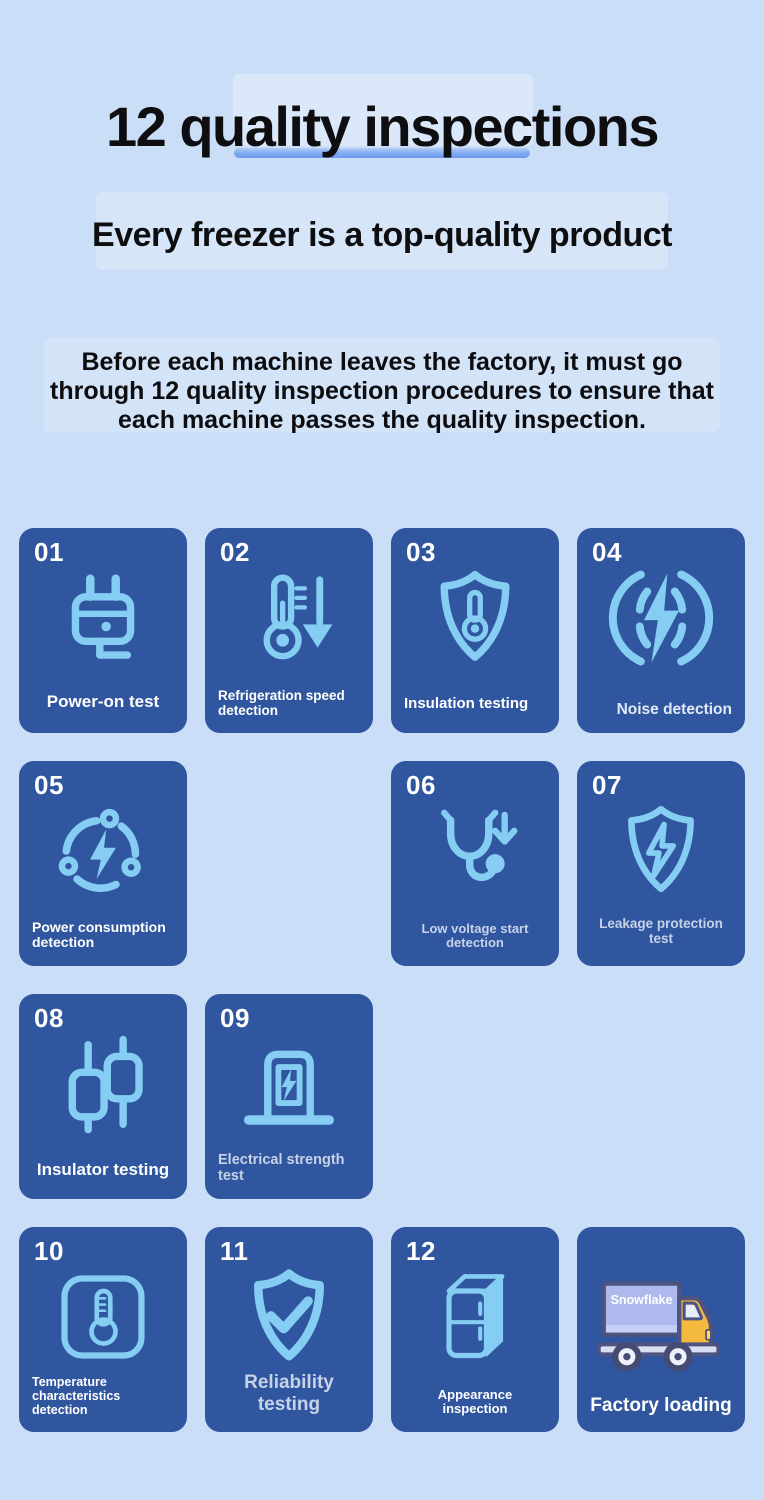 This screenshot has width=764, height=1500. What do you see at coordinates (661, 1325) in the screenshot?
I see `truck-icon: Snowflake` at bounding box center [661, 1325].